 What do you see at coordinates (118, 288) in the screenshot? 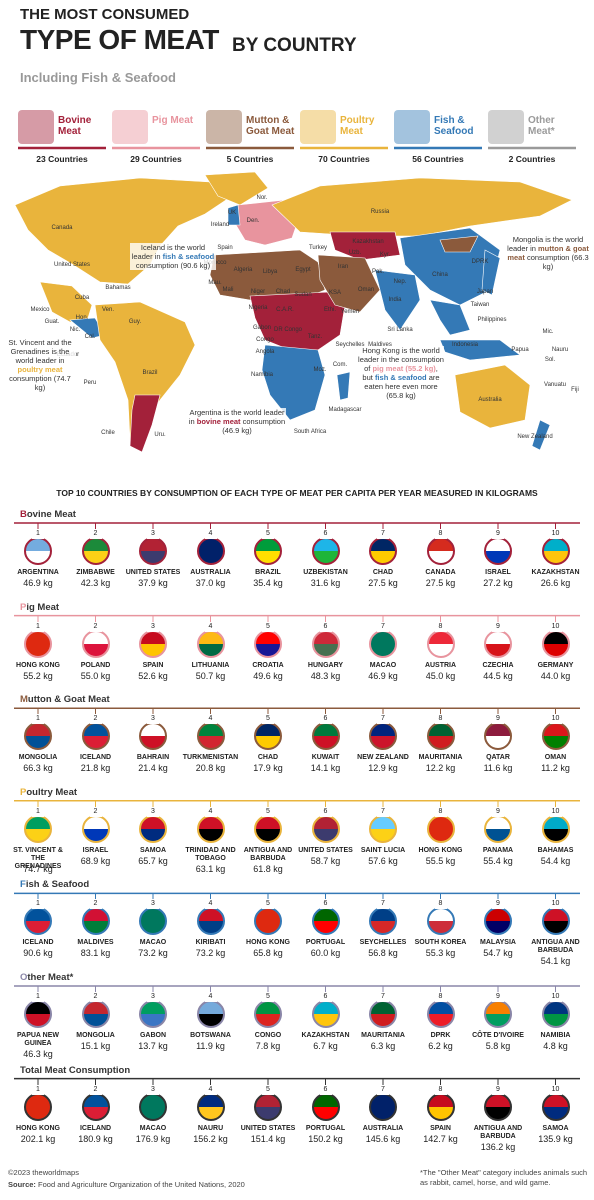
I see `map-label: Bahamas` at bounding box center [118, 288].